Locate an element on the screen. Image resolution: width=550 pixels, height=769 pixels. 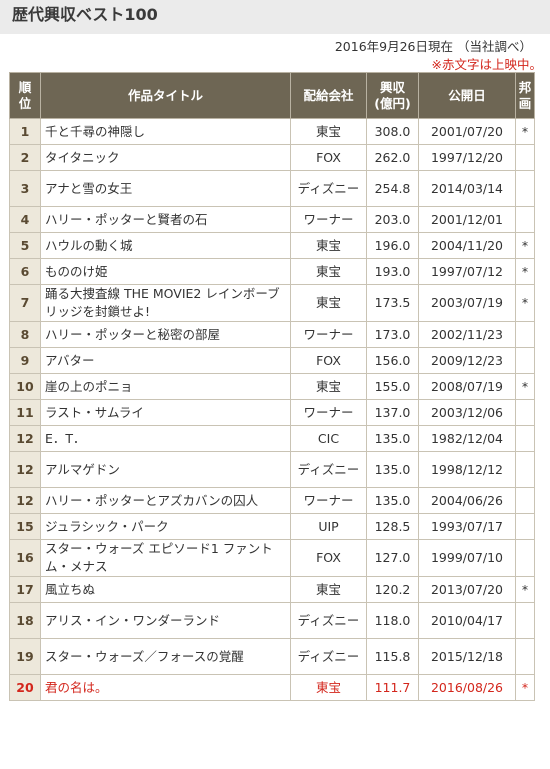
rank-cell: 17 is located at coordinates (25, 589).